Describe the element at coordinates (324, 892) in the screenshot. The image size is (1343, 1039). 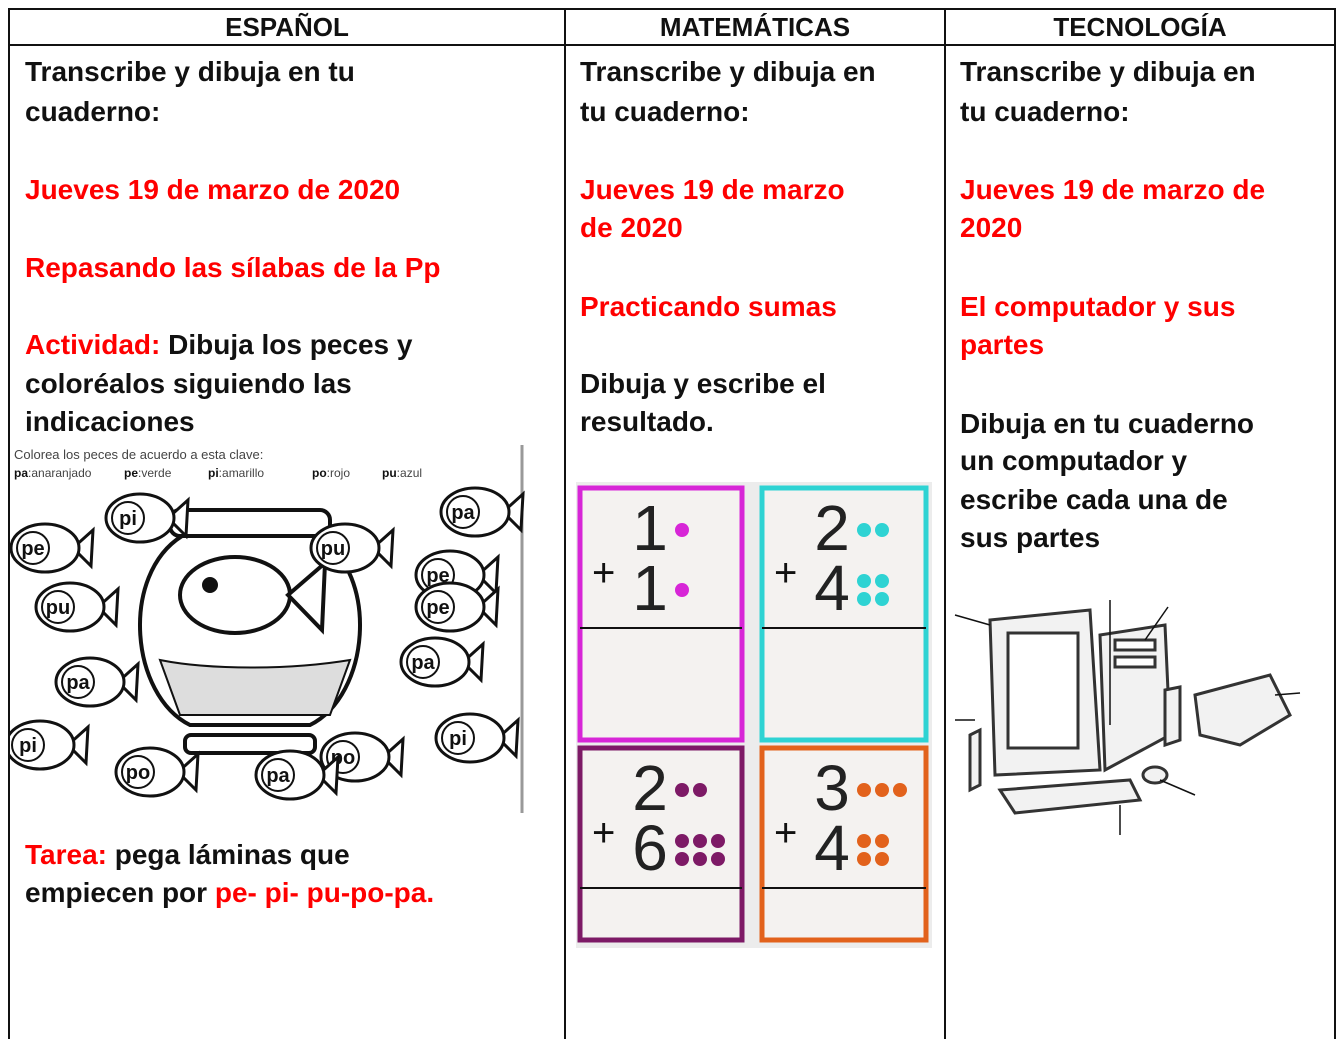
I see `homework-syllables: pe- pi- pu-po-pa.` at that location.